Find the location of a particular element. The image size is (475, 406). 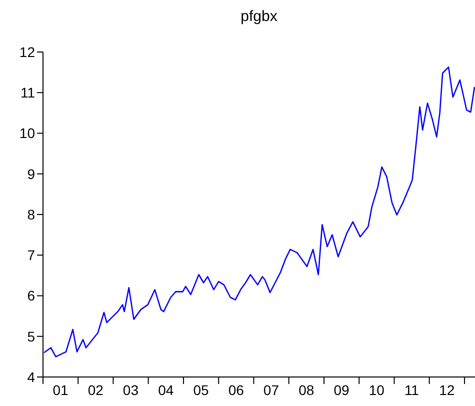

y-tick-label: 11 is located at coordinates (28, 92).